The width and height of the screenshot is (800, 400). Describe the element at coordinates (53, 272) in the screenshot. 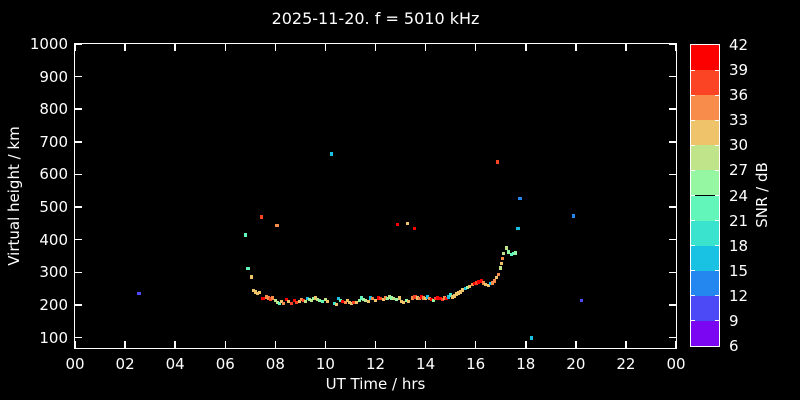

I see `y-tick-label: 300` at that location.